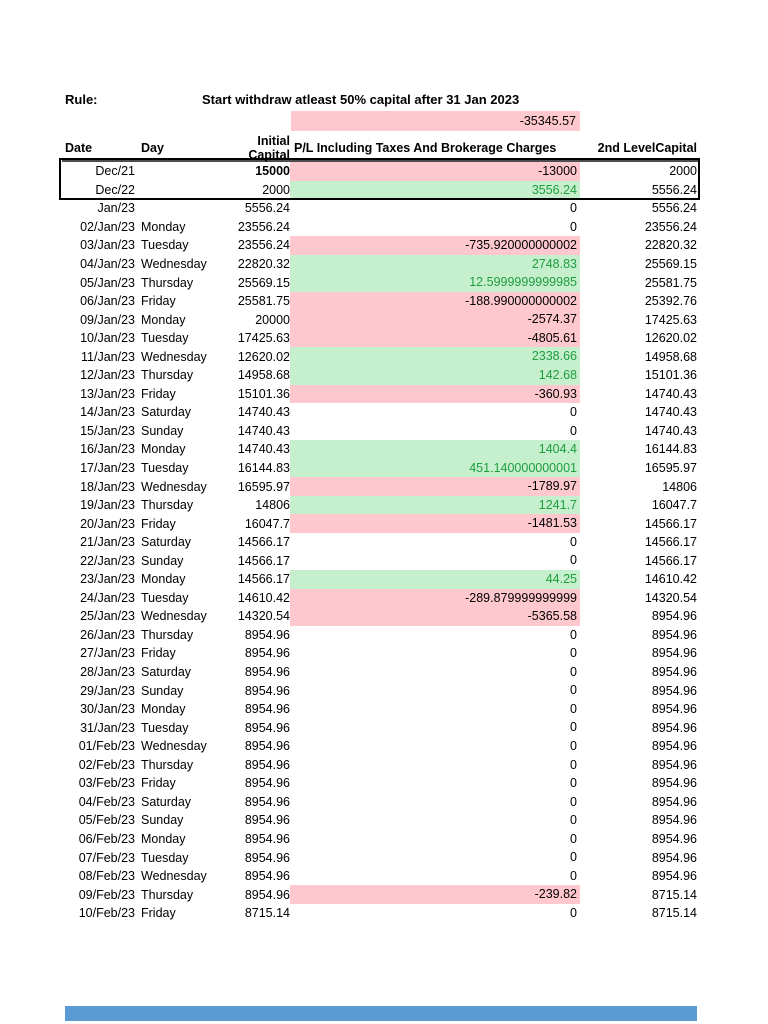  I want to click on second-level-capital-cell: 8715.14, so click(674, 894).